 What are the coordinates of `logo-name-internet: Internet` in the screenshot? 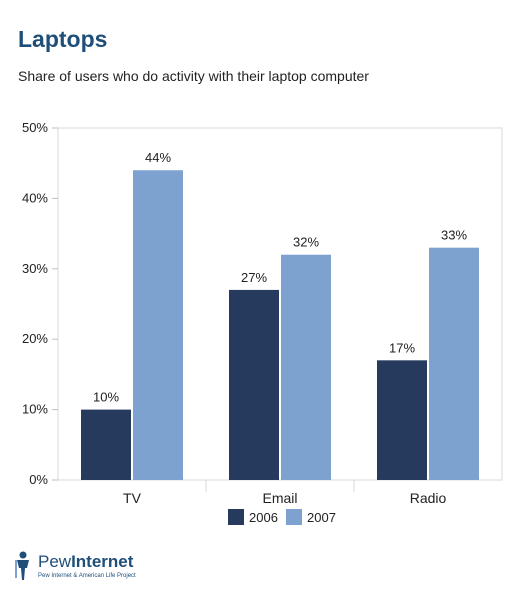 It's located at (102, 561).